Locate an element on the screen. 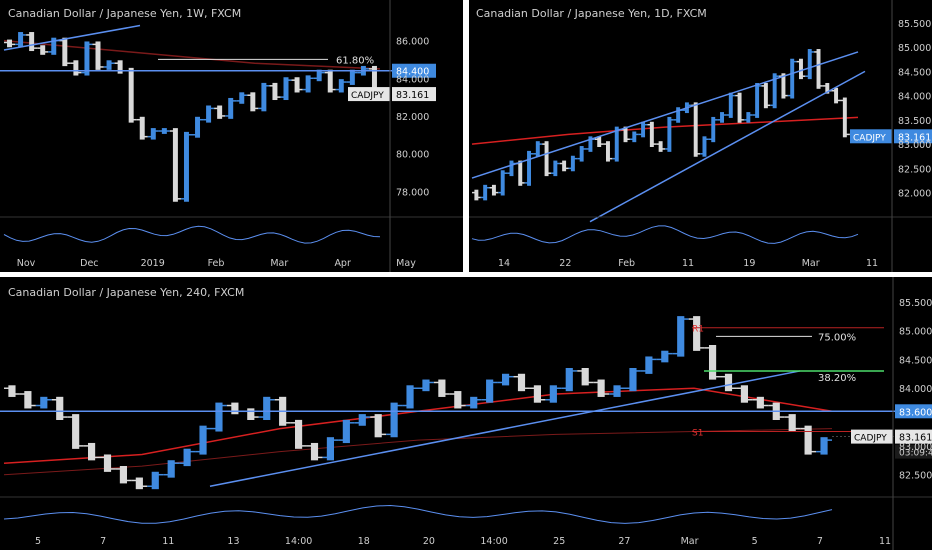 The width and height of the screenshot is (932, 554). h4-price-tick: 84.000 is located at coordinates (915, 389).